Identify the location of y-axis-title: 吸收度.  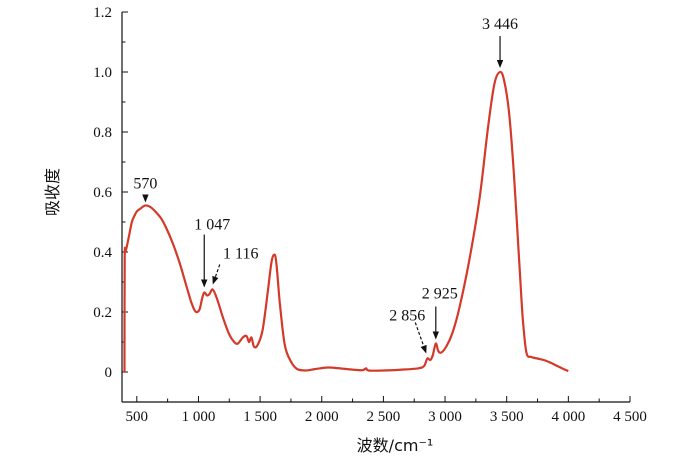
(52, 192).